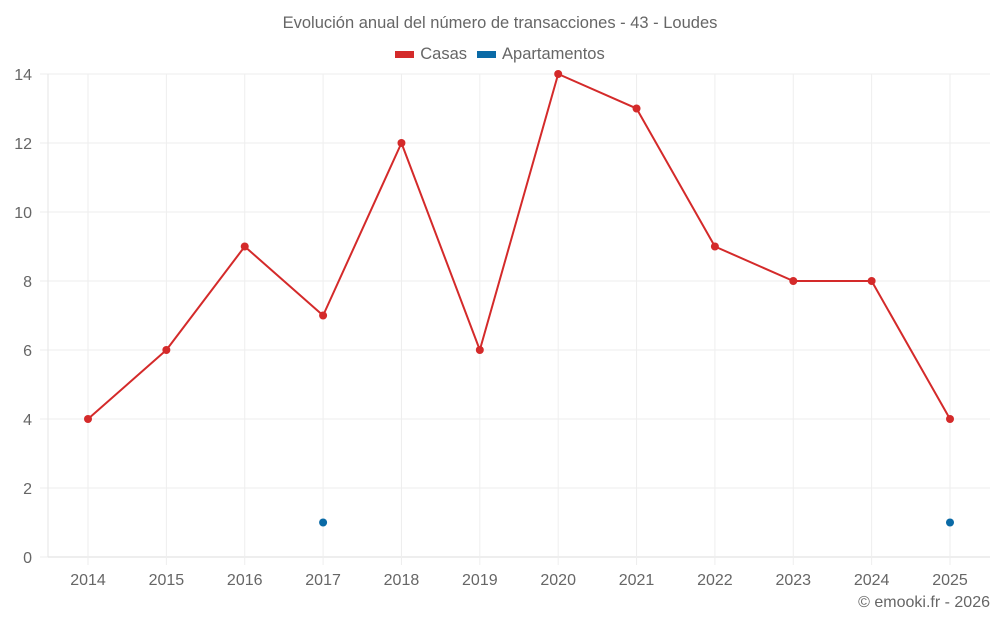  Describe the element at coordinates (405, 54) in the screenshot. I see `casas-swatch-icon` at that location.